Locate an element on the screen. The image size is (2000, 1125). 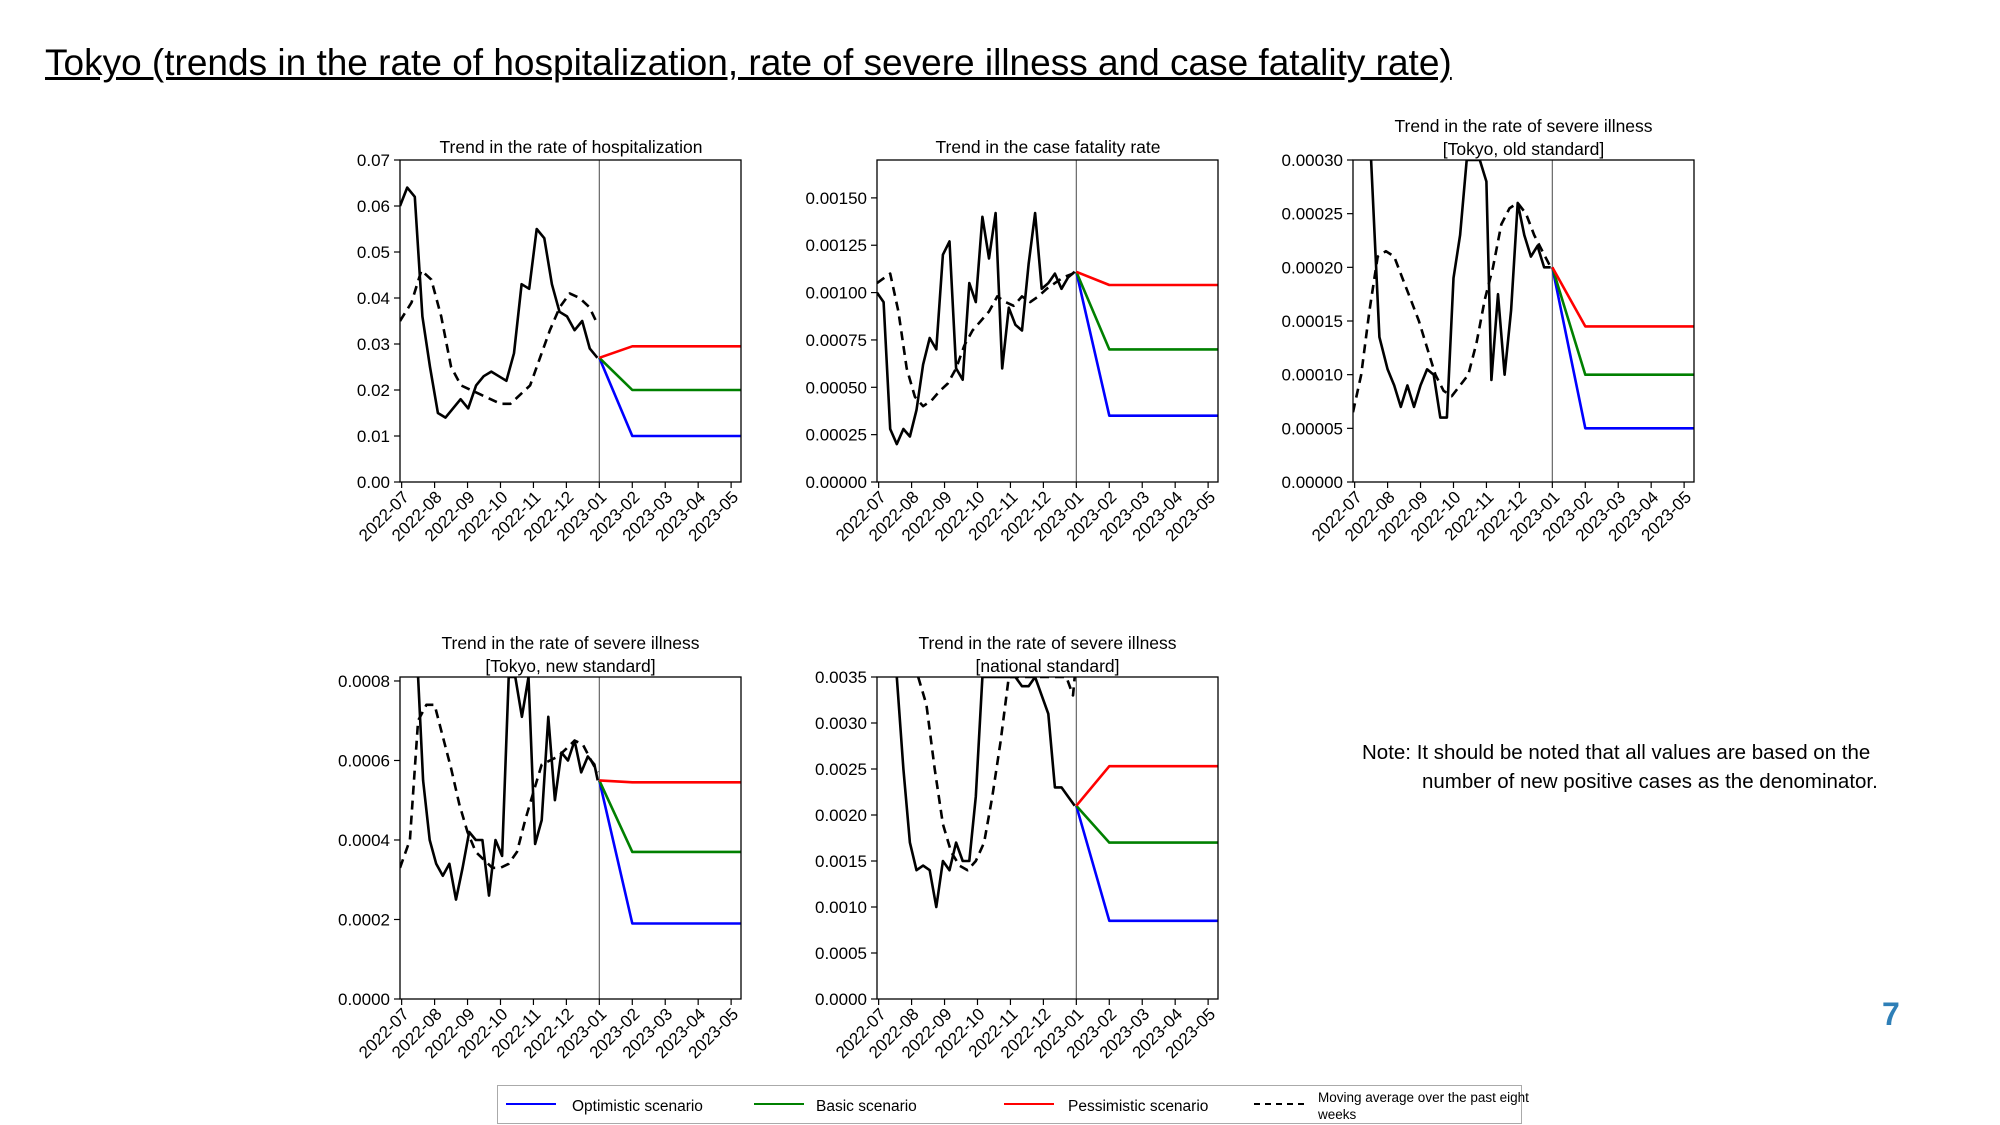
y-tick-label: 0.0030 is located at coordinates (841, 723).